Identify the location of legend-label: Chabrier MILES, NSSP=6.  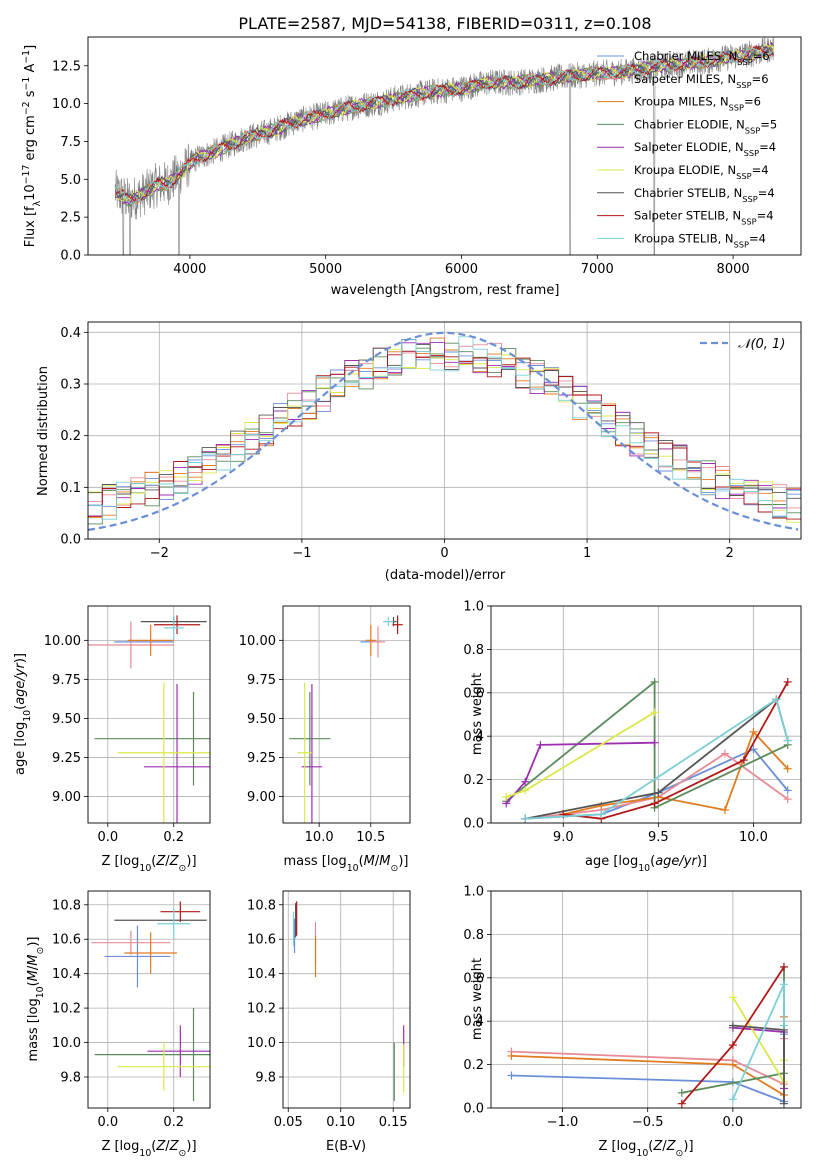
(702, 58).